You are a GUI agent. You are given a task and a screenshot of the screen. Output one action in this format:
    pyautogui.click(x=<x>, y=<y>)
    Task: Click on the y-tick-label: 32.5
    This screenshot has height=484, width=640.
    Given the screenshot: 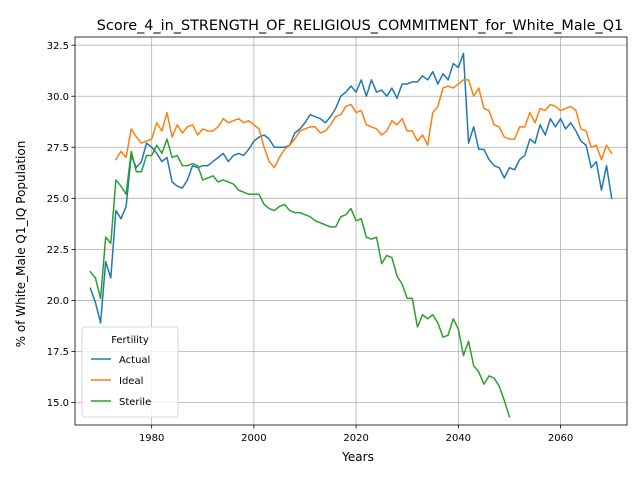 What is the action you would take?
    pyautogui.click(x=58, y=46)
    